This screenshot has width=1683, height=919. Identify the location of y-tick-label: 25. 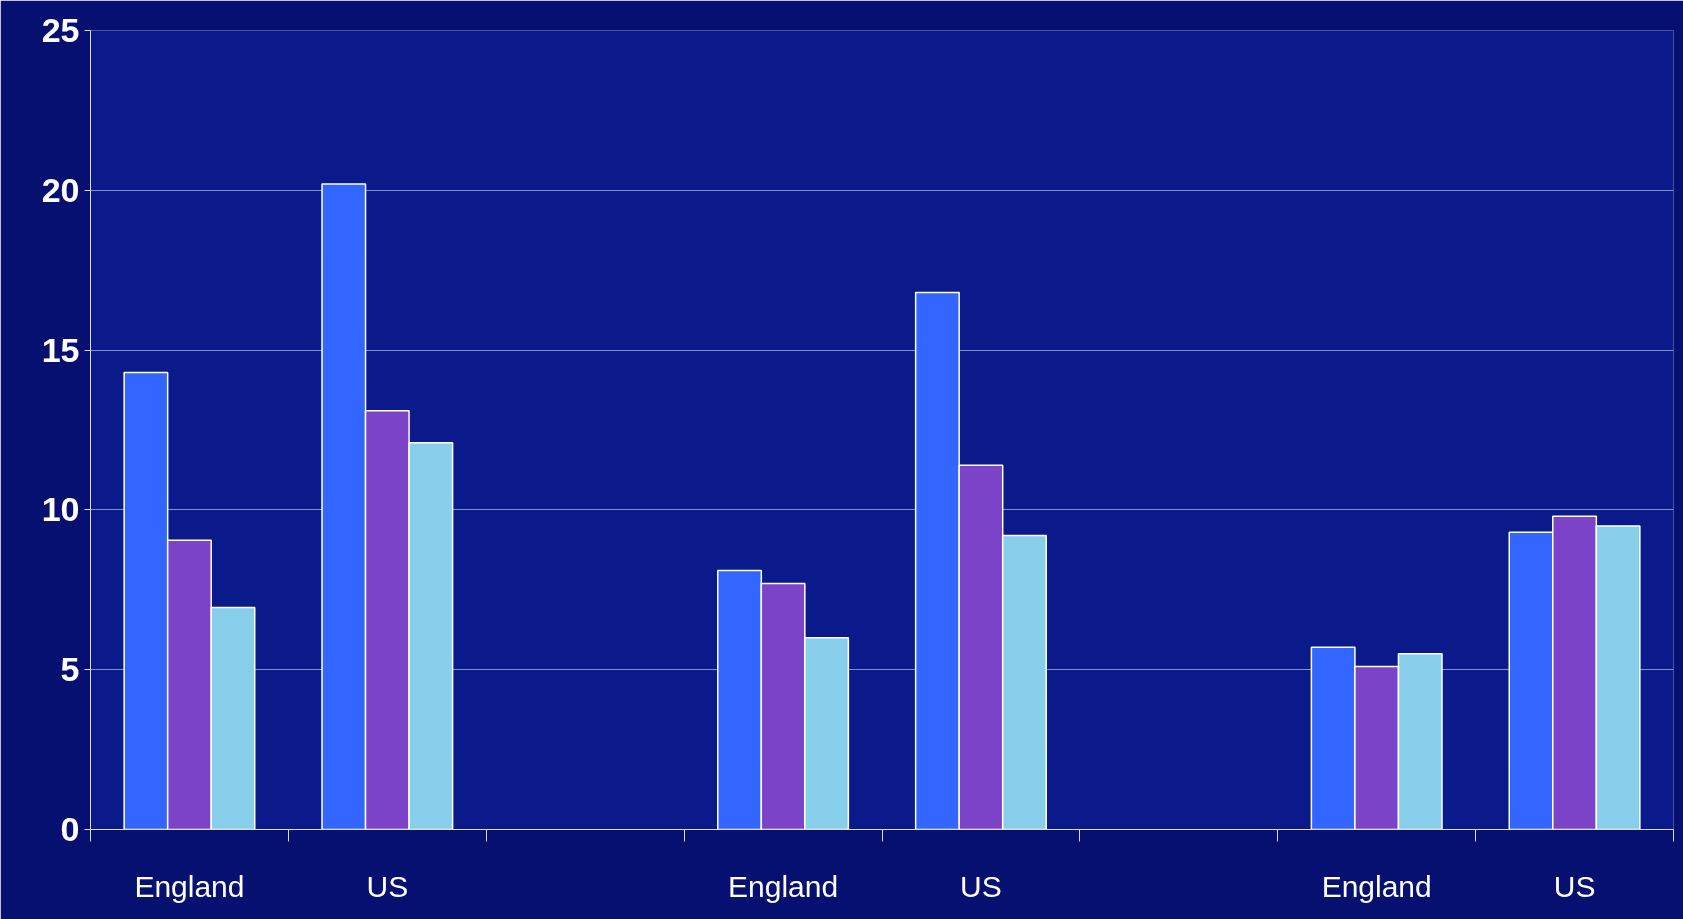
(60, 30).